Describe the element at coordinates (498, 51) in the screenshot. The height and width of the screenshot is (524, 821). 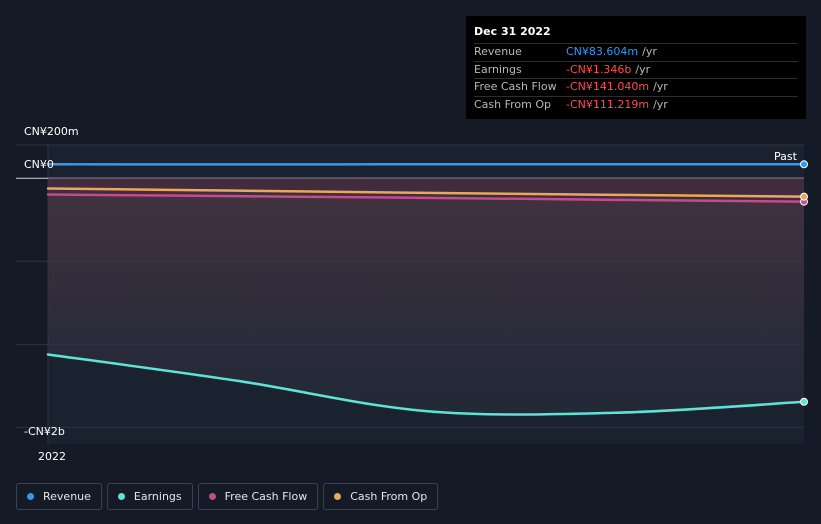
I see `tooltip-label: Revenue` at that location.